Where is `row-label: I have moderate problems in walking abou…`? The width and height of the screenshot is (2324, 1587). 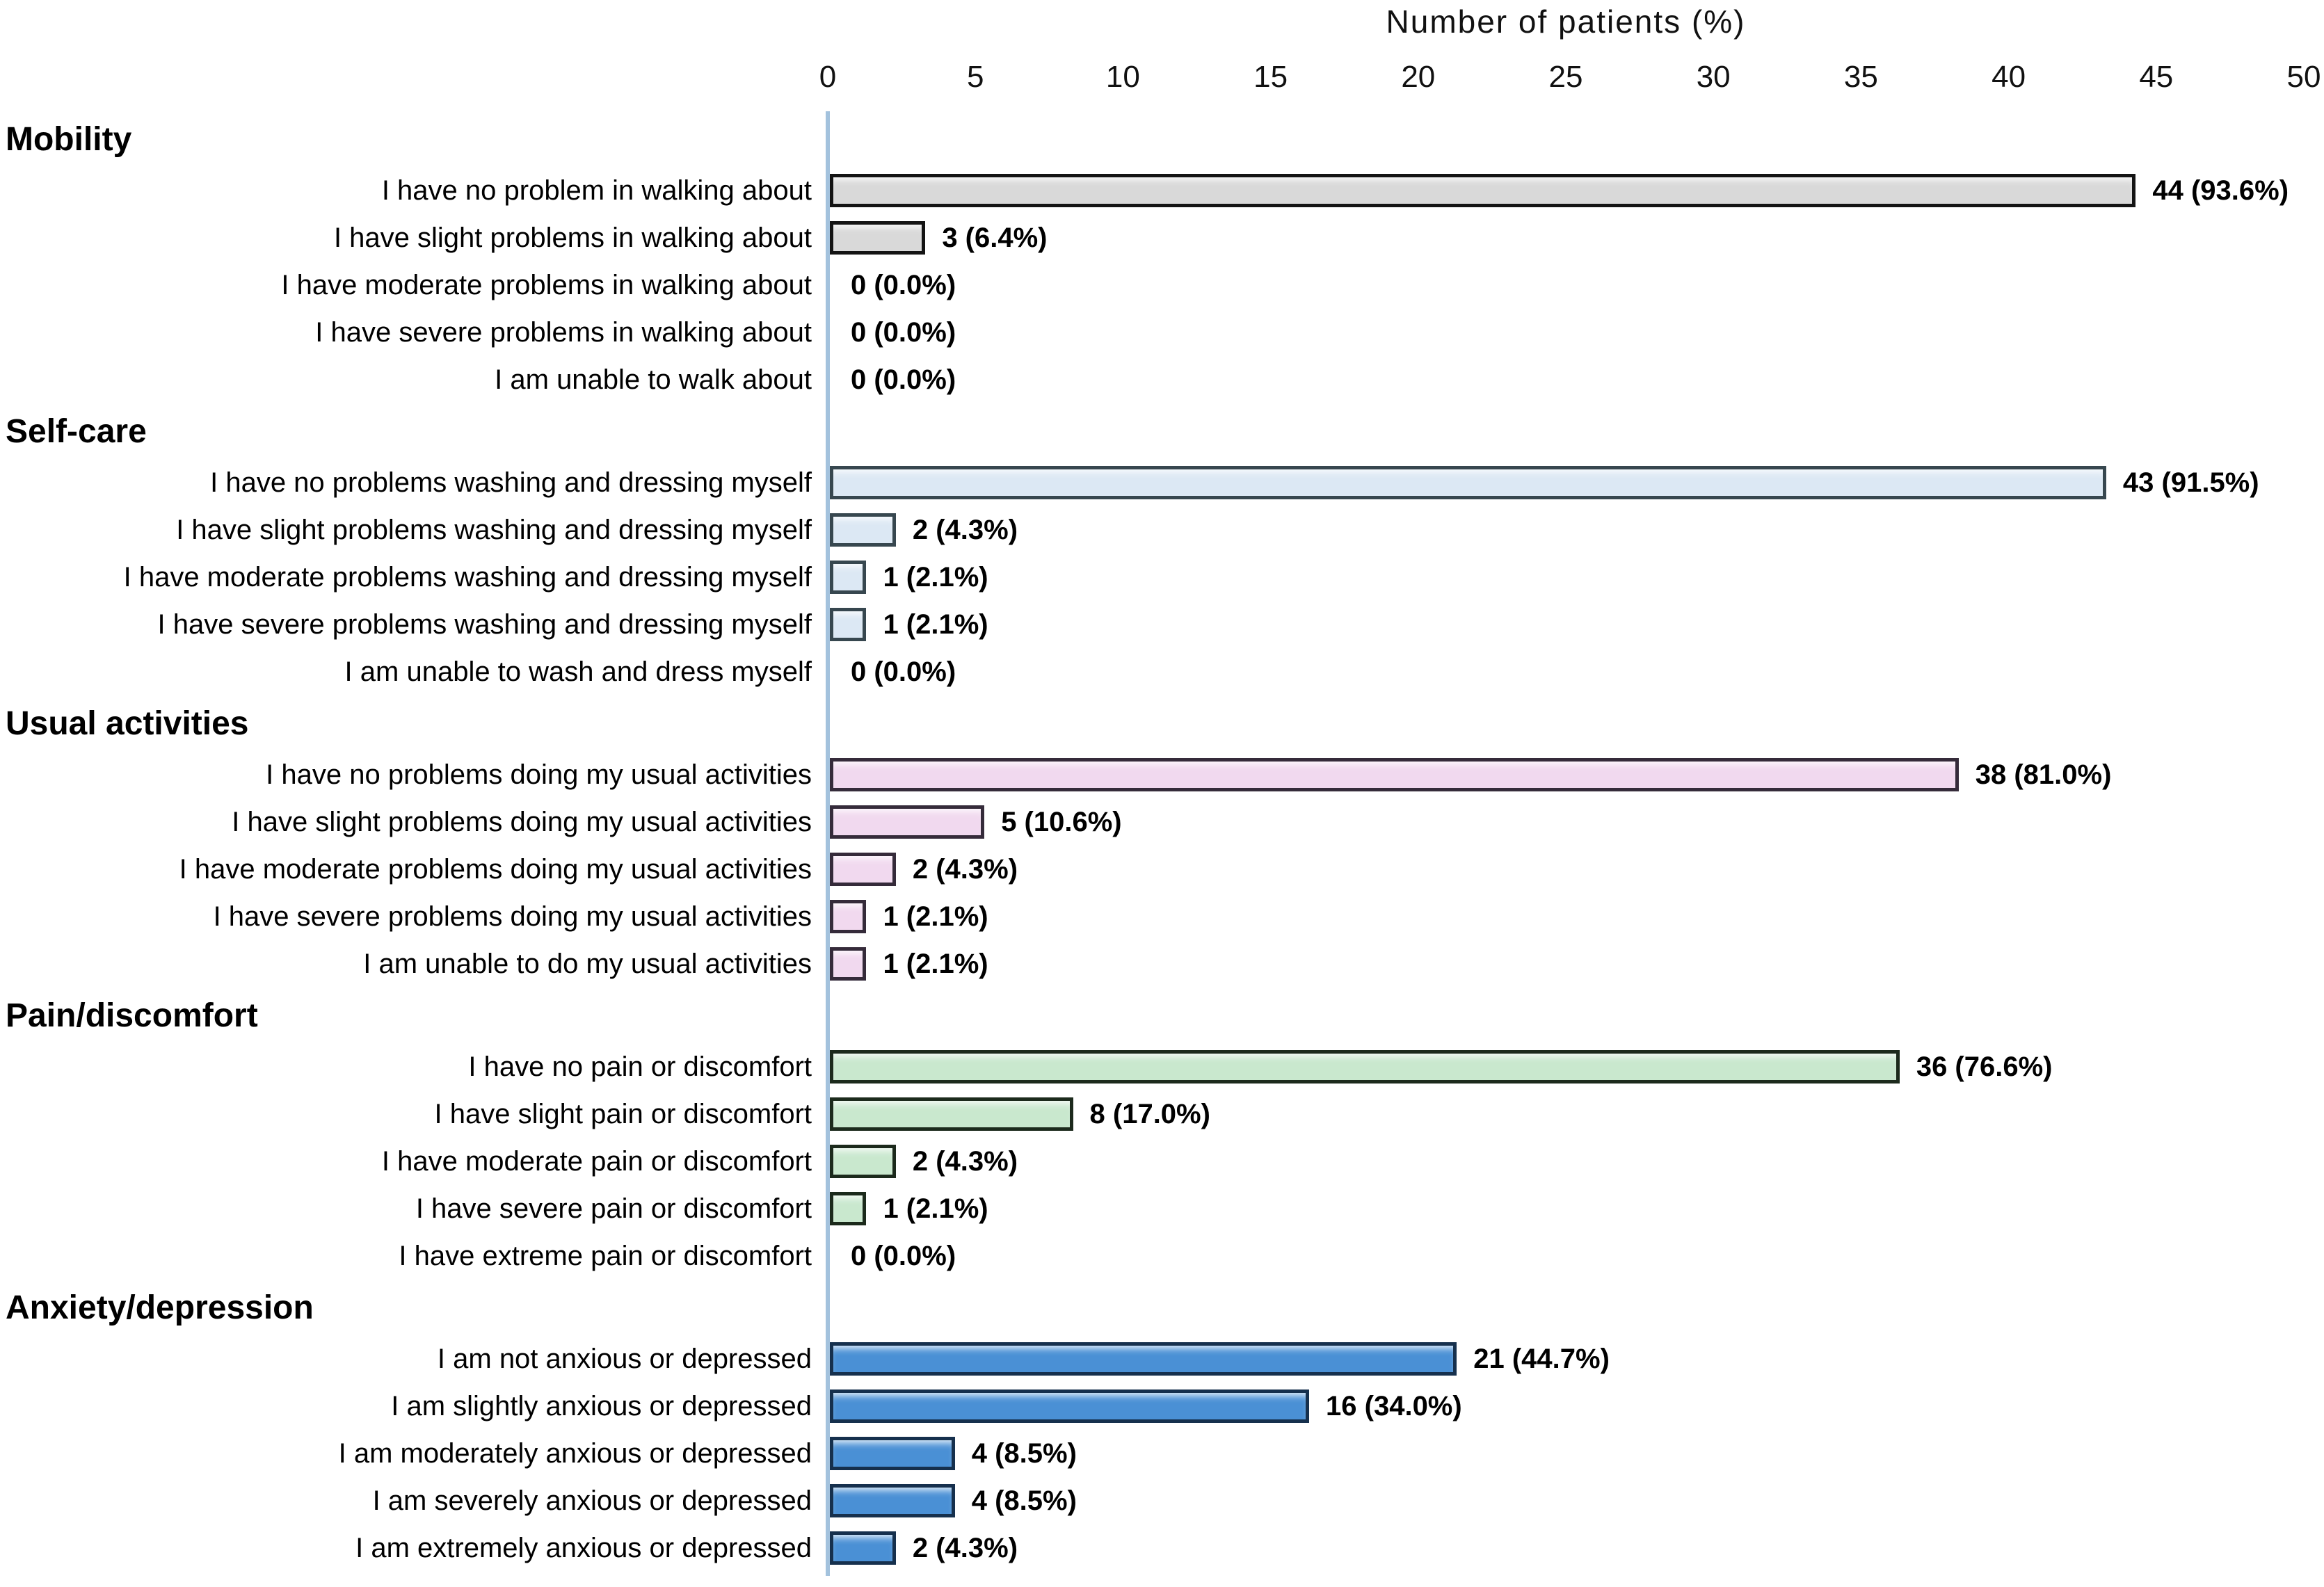
row-label: I have moderate problems in walking abou… is located at coordinates (546, 285).